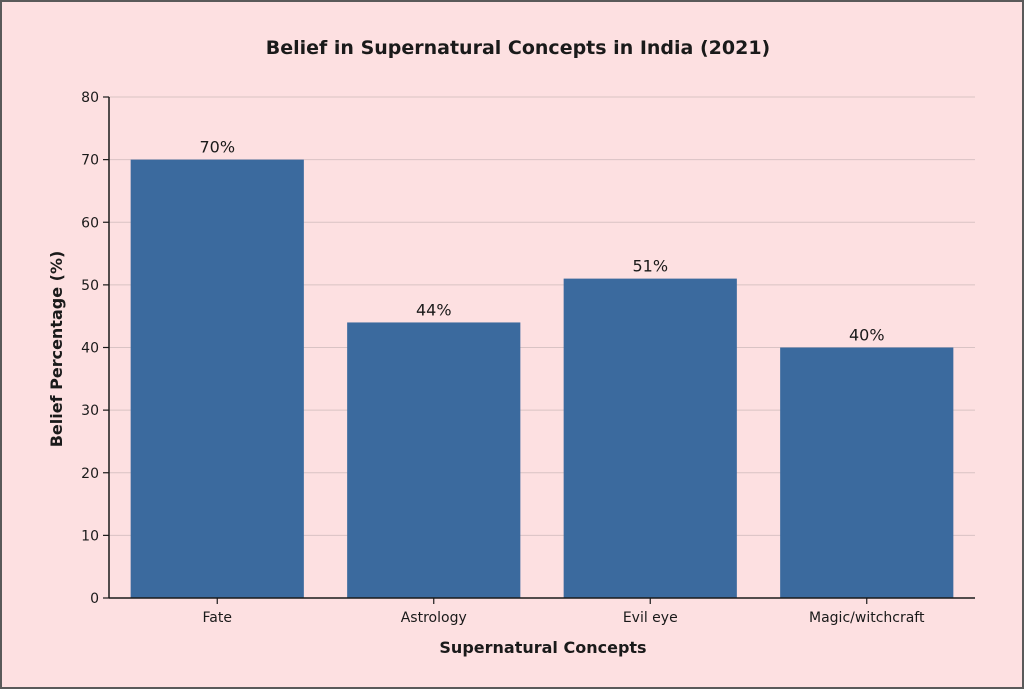  What do you see at coordinates (90, 161) in the screenshot?
I see `y-tick-label: 70` at bounding box center [90, 161].